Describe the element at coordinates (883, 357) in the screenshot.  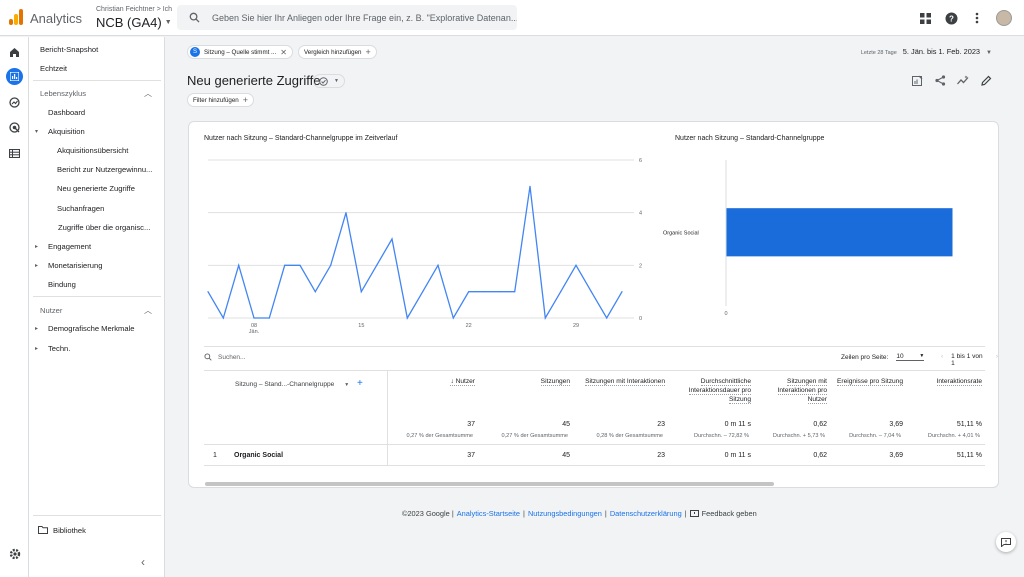
I see `rows-per-page: Zeilen pro Seite: 10 ▼` at that location.